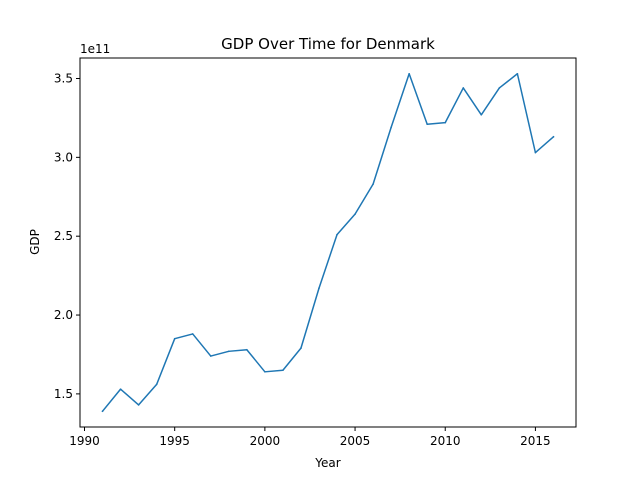 The height and width of the screenshot is (480, 640). I want to click on x-tick-label: 1995, so click(174, 441).